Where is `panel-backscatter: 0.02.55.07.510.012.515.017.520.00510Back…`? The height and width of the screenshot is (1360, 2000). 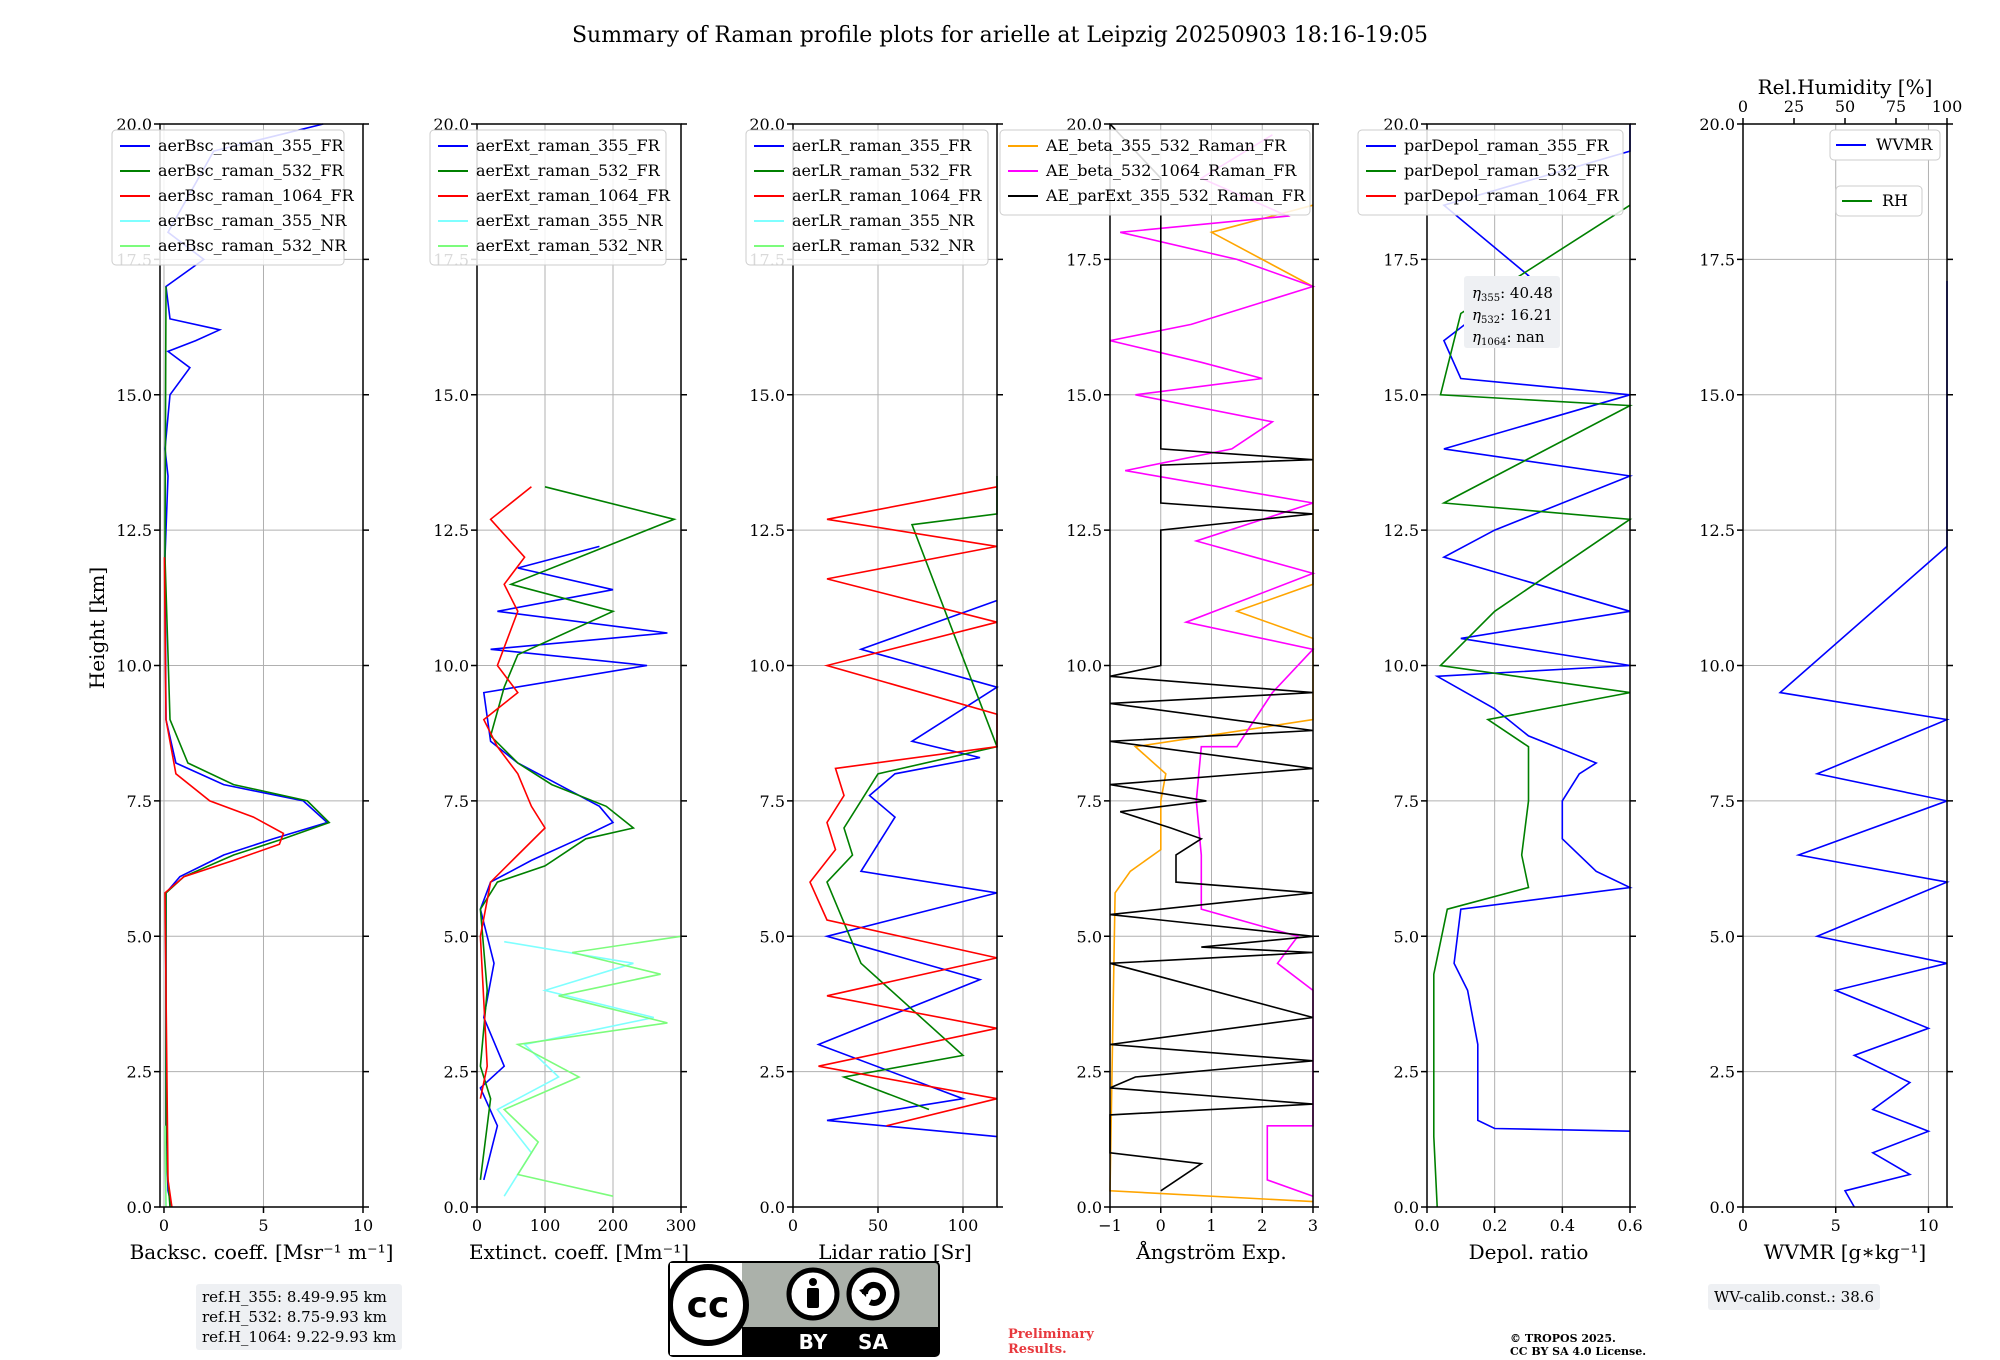 panel-backscatter: 0.02.55.07.510.012.515.017.520.00510Back… is located at coordinates (252, 689).